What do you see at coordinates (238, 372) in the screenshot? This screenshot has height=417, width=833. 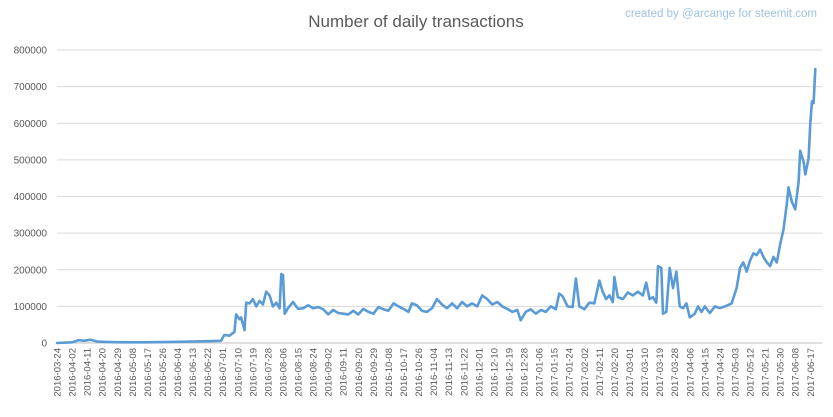 I see `x-tick-label: 2016-07-10` at bounding box center [238, 372].